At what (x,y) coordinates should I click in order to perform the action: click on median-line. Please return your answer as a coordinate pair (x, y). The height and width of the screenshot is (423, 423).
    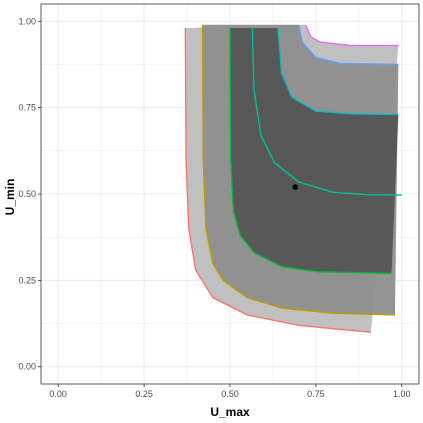
    Looking at the image, I should click on (326, 112).